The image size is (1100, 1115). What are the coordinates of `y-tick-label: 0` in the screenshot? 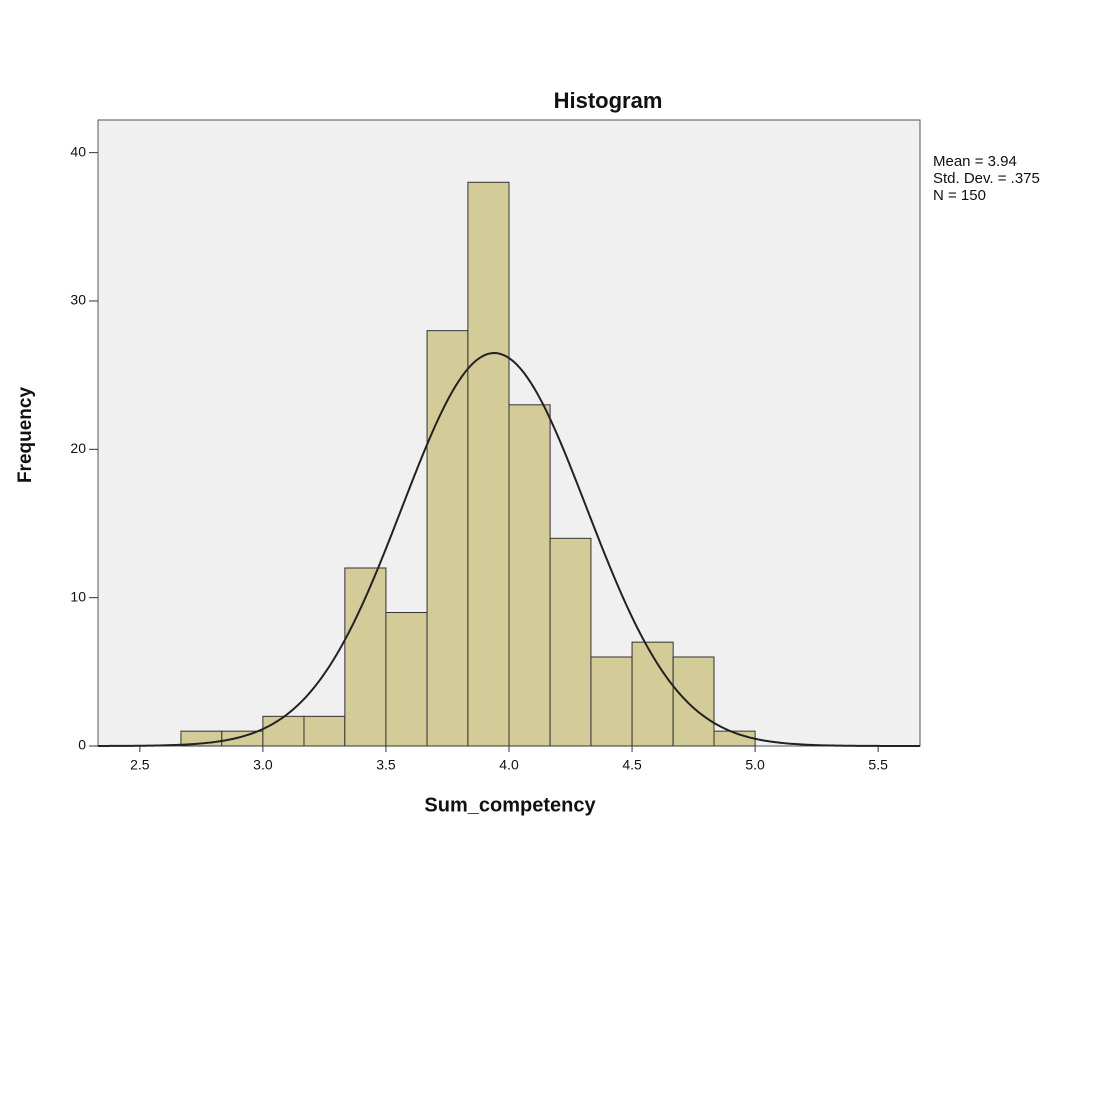 It's located at (82, 745).